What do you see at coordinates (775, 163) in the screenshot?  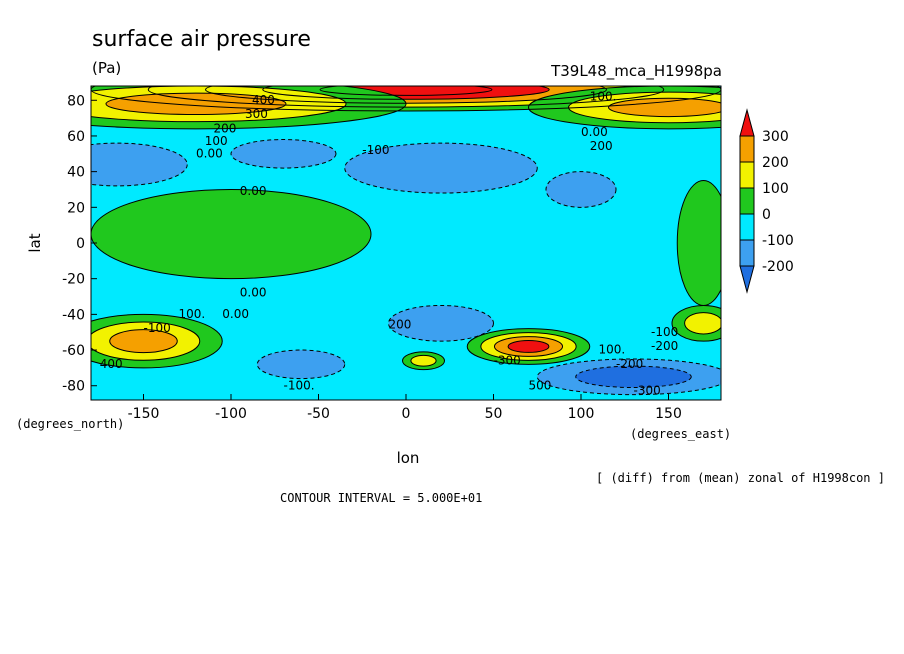 I see `colorbar-label: 200` at bounding box center [775, 163].